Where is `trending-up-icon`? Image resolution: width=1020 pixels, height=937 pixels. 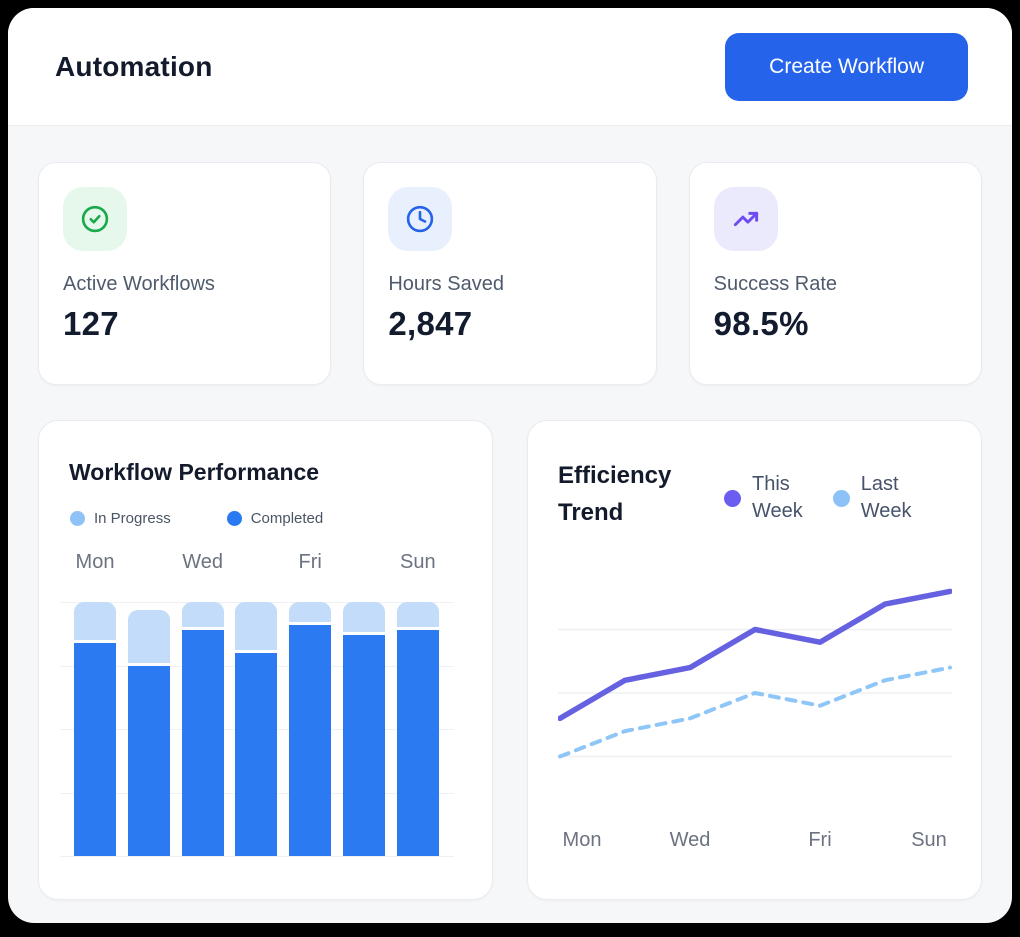
trending-up-icon is located at coordinates (745, 219).